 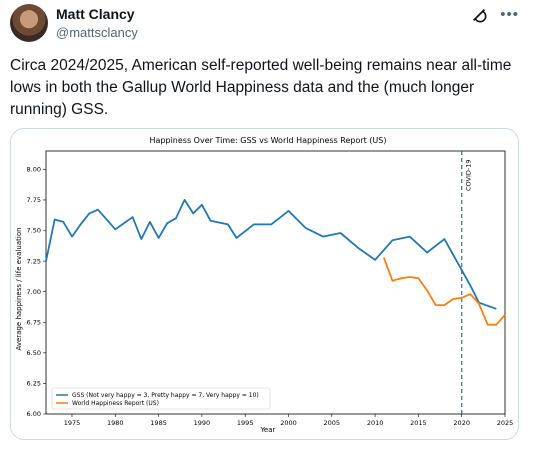 I want to click on y-tick-label: 6.25, so click(x=34, y=384).